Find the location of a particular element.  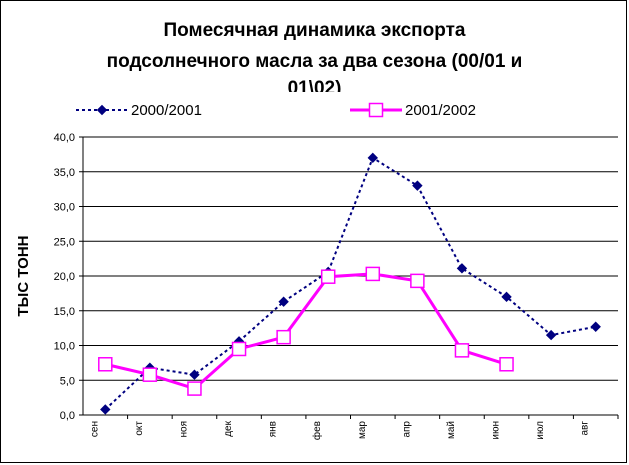

y-axis-title: ТЫС ТОНН is located at coordinates (23, 276).